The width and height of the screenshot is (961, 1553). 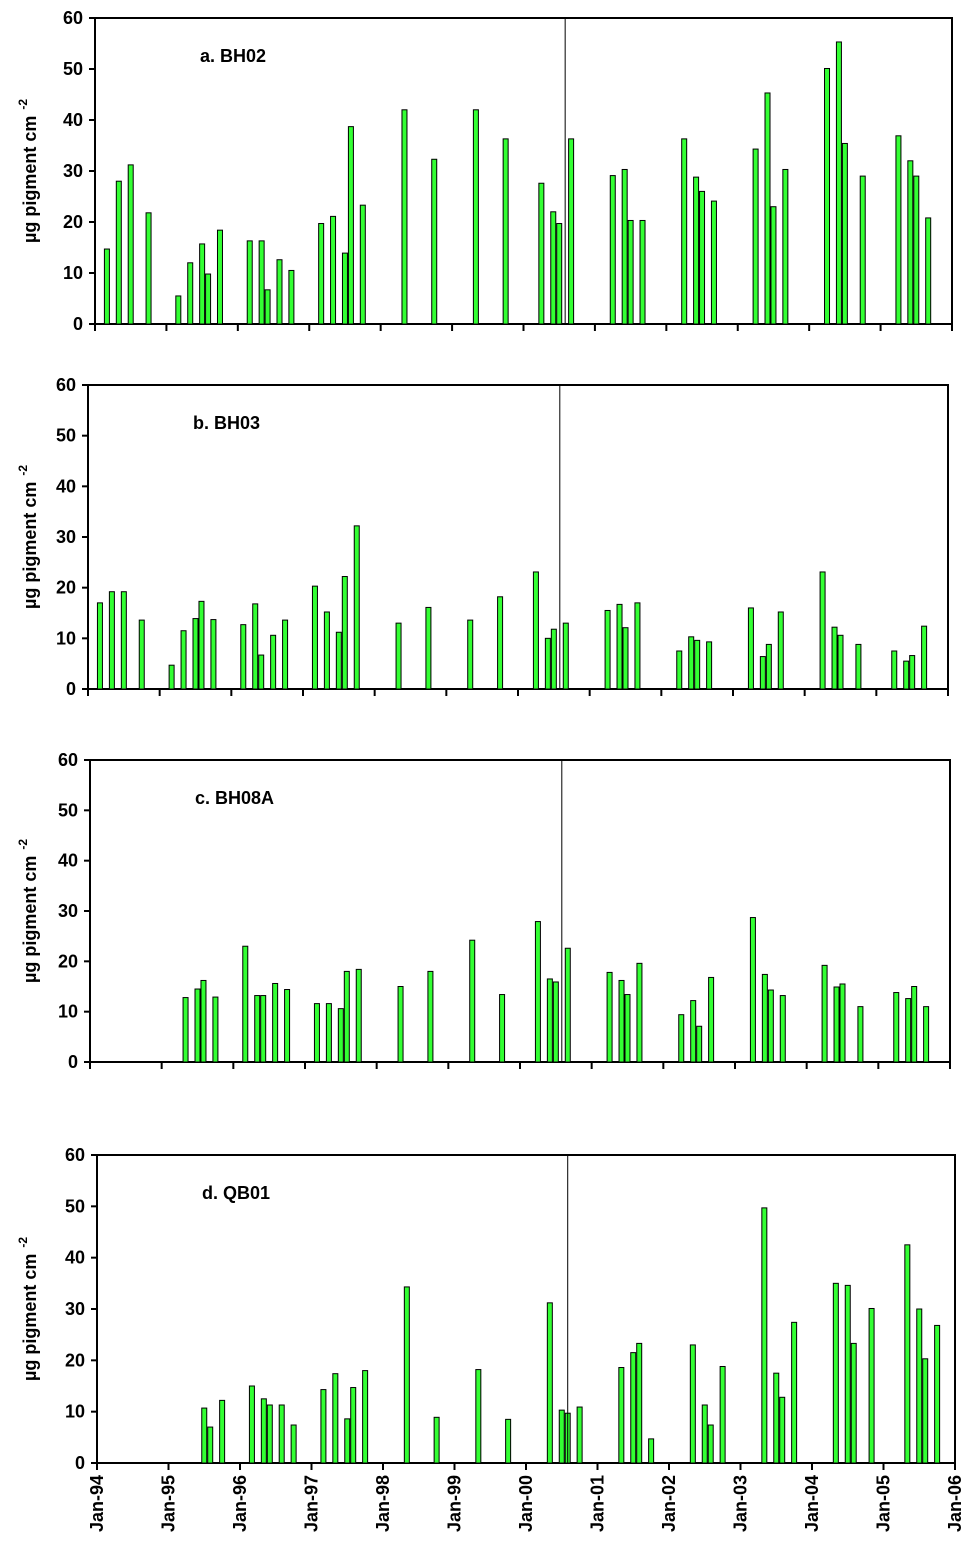 What do you see at coordinates (236, 1193) in the screenshot?
I see `panel-title: d. QB01` at bounding box center [236, 1193].